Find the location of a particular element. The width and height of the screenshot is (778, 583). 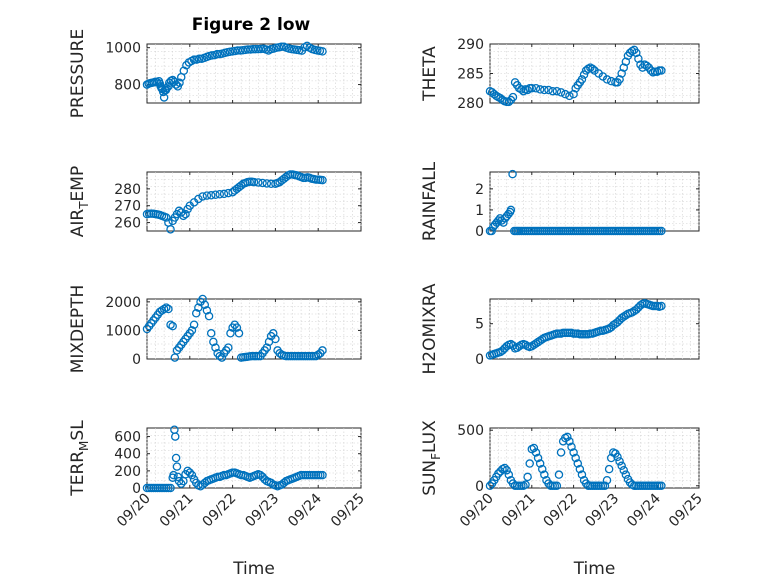

y-tick-label: 800 is located at coordinates (127, 86).